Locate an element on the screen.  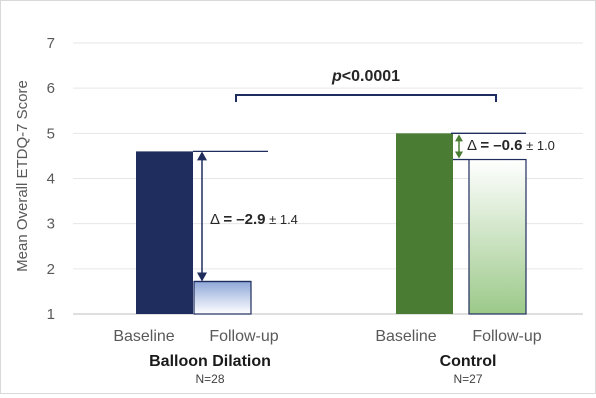
y-tick-label: 7 is located at coordinates (51, 43).